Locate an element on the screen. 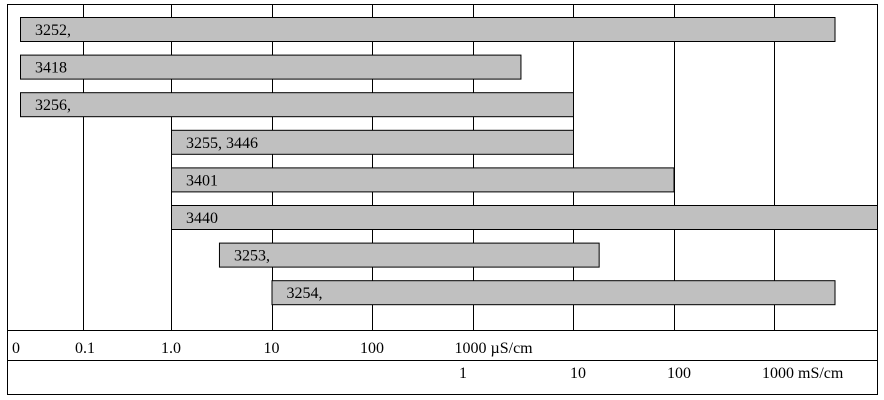 The height and width of the screenshot is (400, 884). uS-tick-label: 0.1 is located at coordinates (85, 348).